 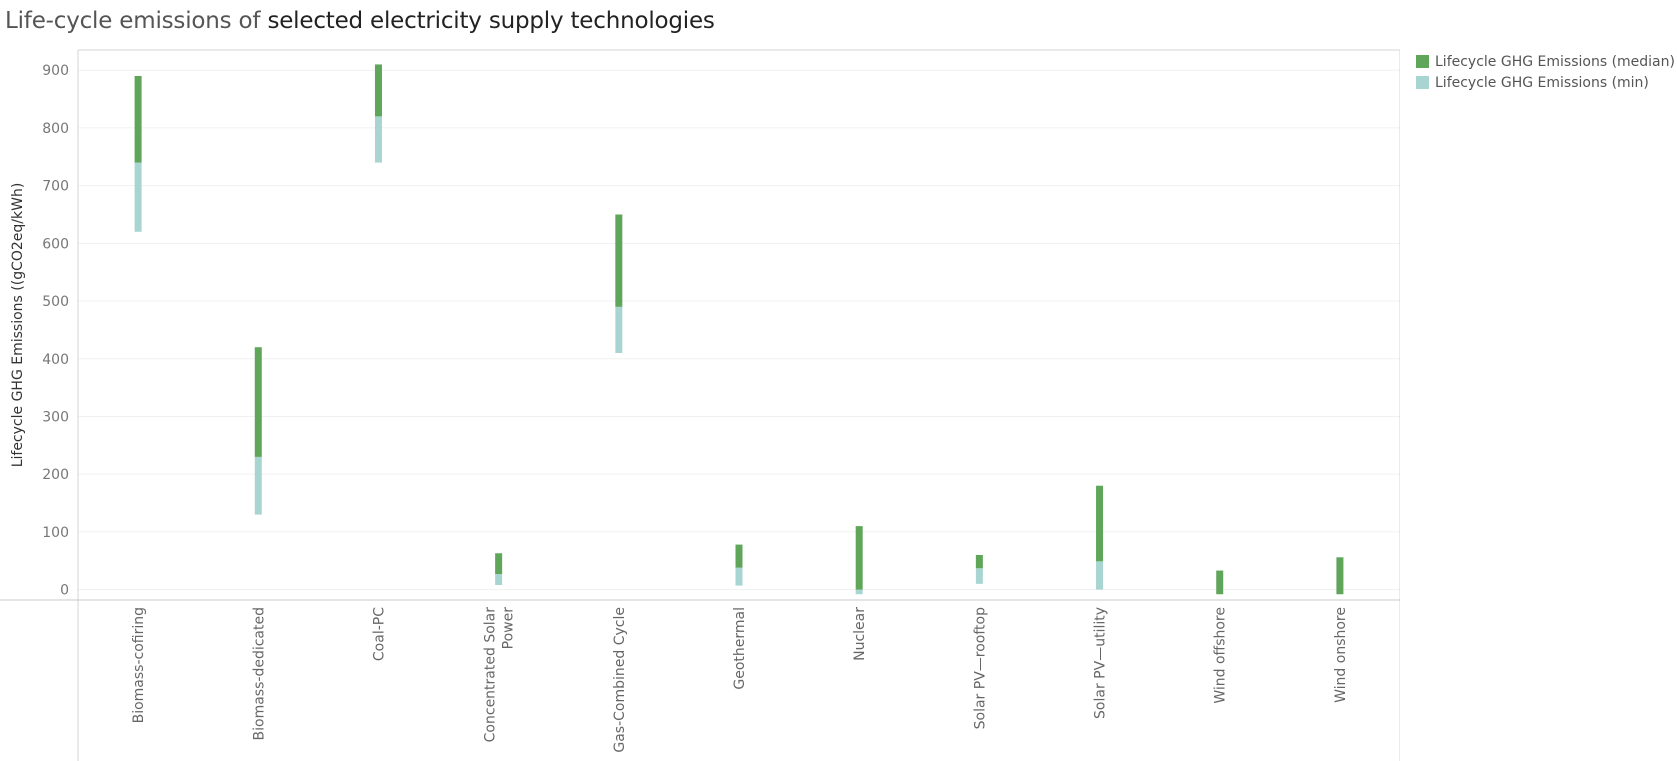 I want to click on y-tick-label: 600, so click(x=55, y=244).